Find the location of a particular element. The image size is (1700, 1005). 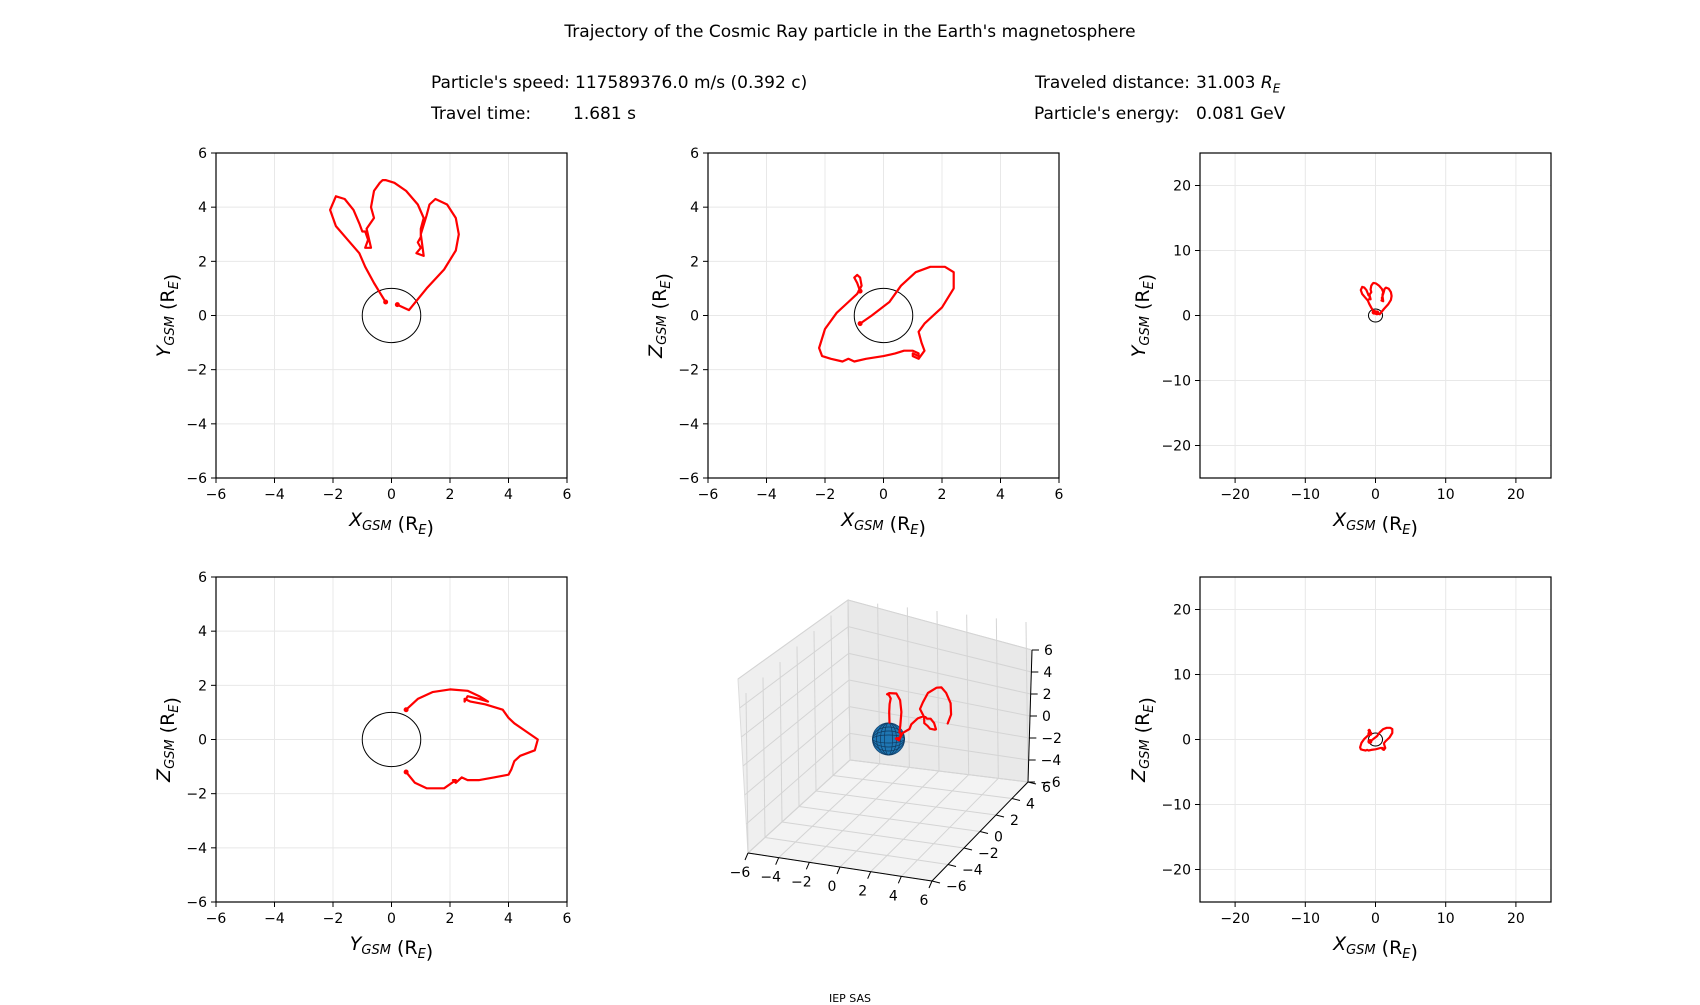

y-tick-label: −4 is located at coordinates (688, 425).